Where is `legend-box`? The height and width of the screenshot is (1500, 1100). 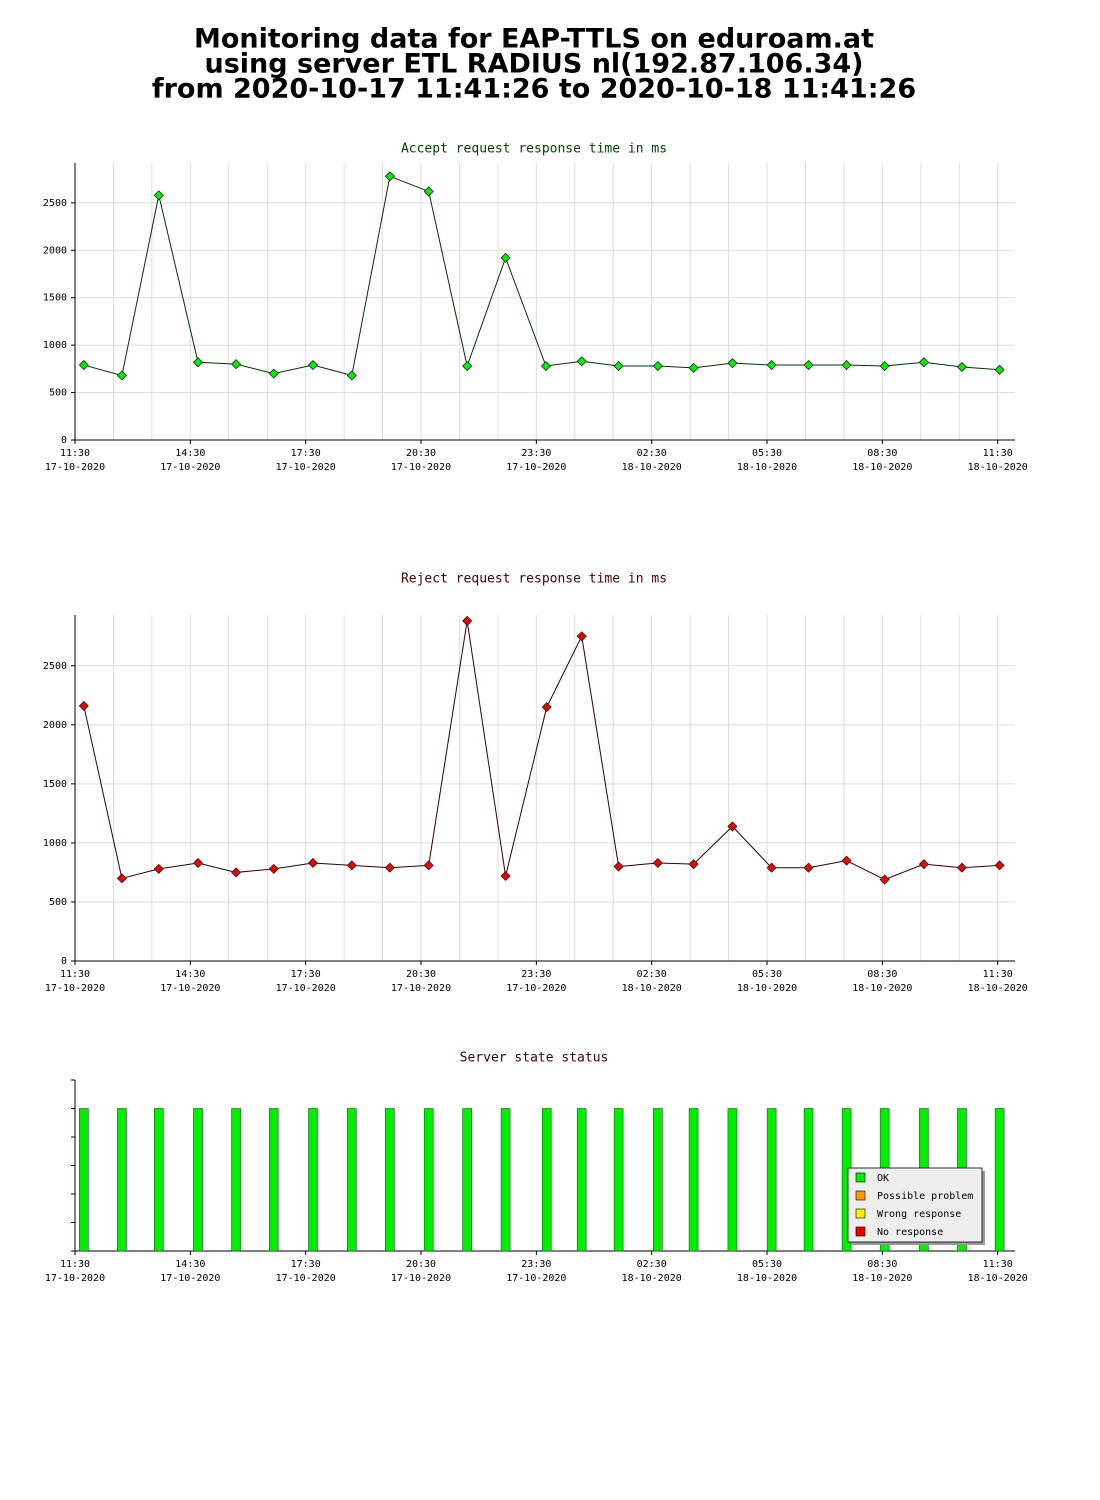 legend-box is located at coordinates (915, 1205).